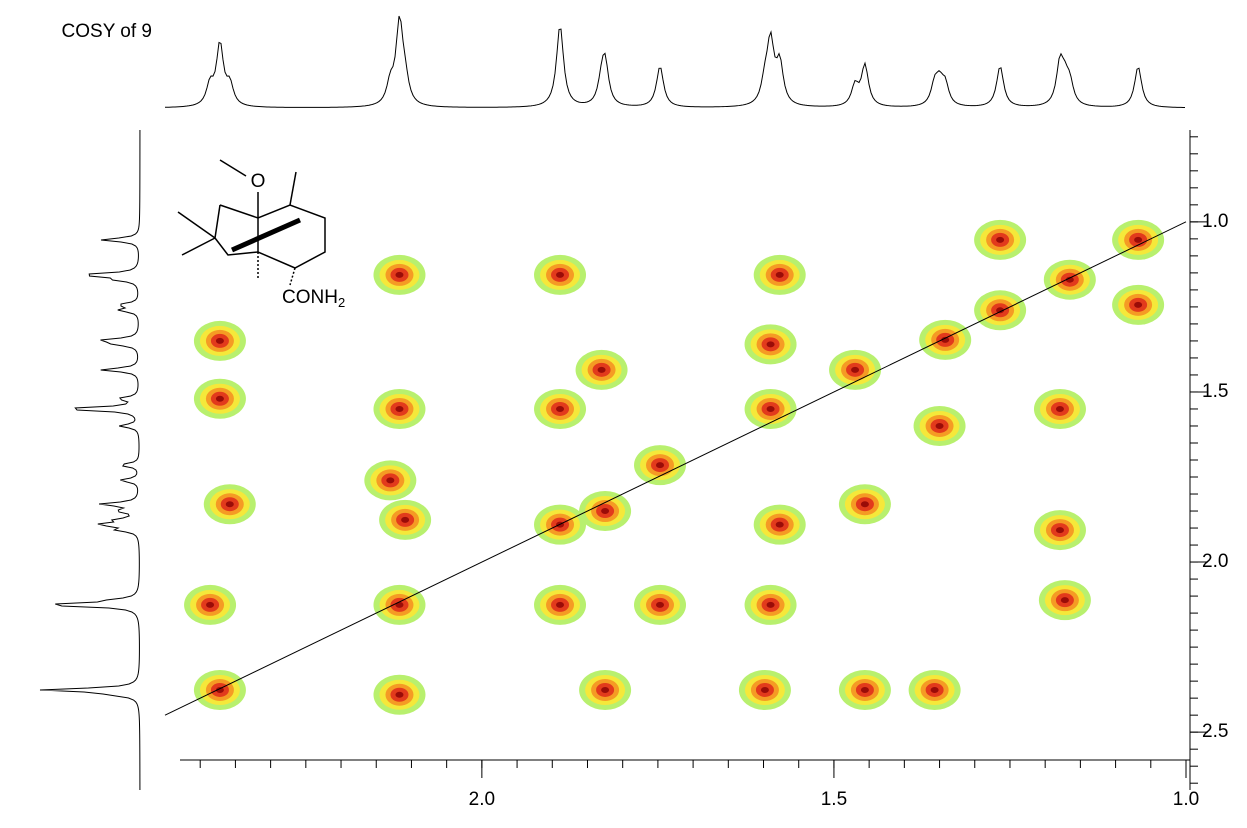 The width and height of the screenshot is (1247, 828). I want to click on x-tick-label: 1.0, so click(1186, 799).